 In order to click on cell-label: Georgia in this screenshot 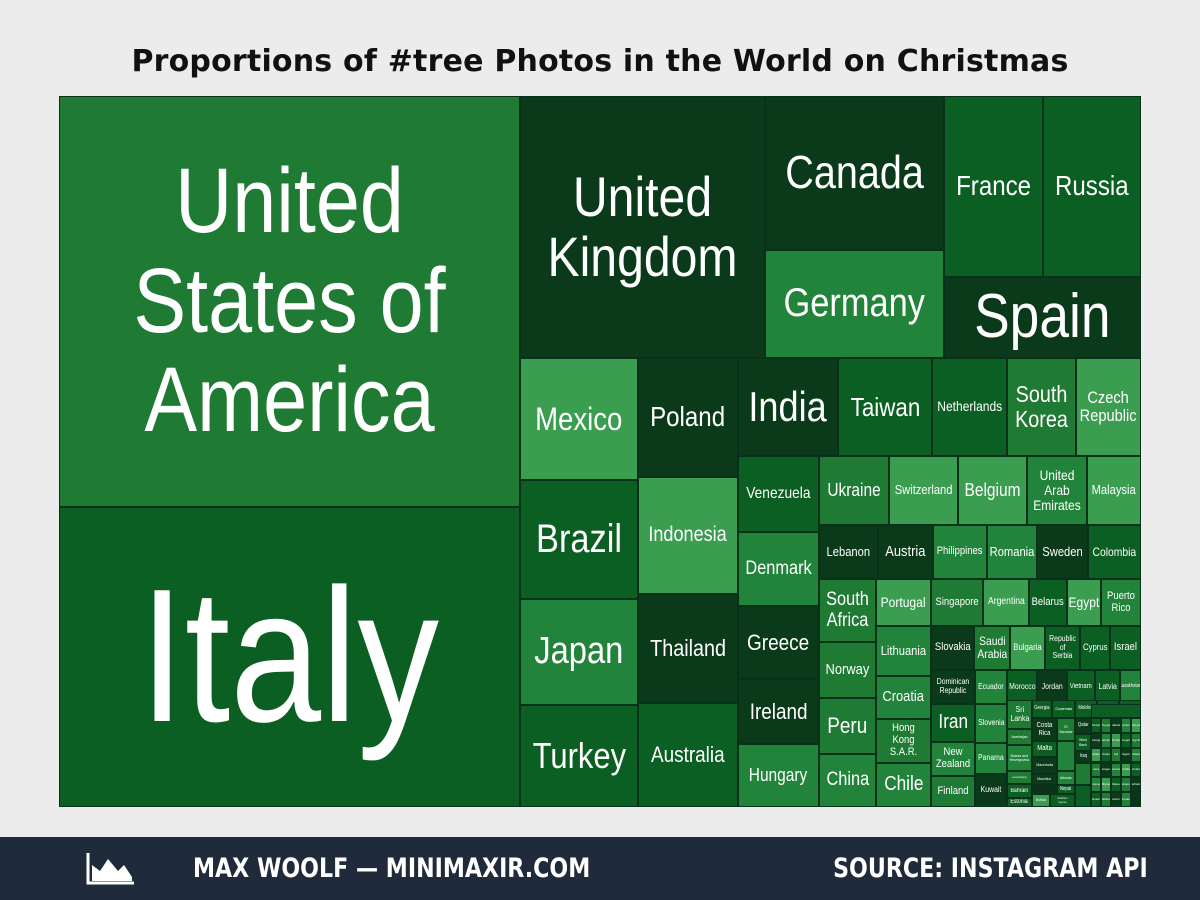, I will do `click(1042, 708)`.